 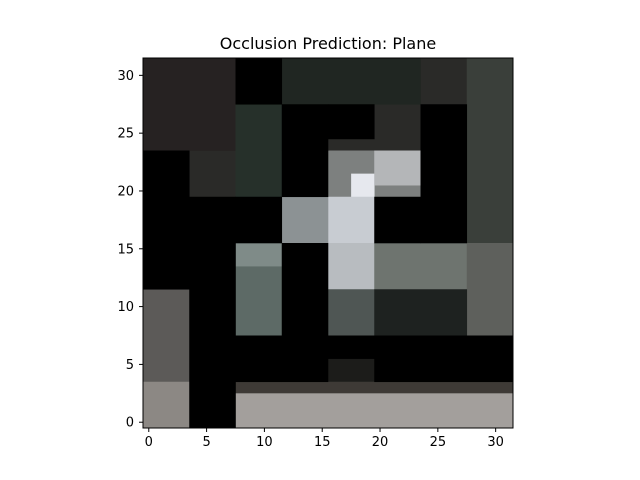 What do you see at coordinates (125, 134) in the screenshot?
I see `y-tick-label: 25` at bounding box center [125, 134].